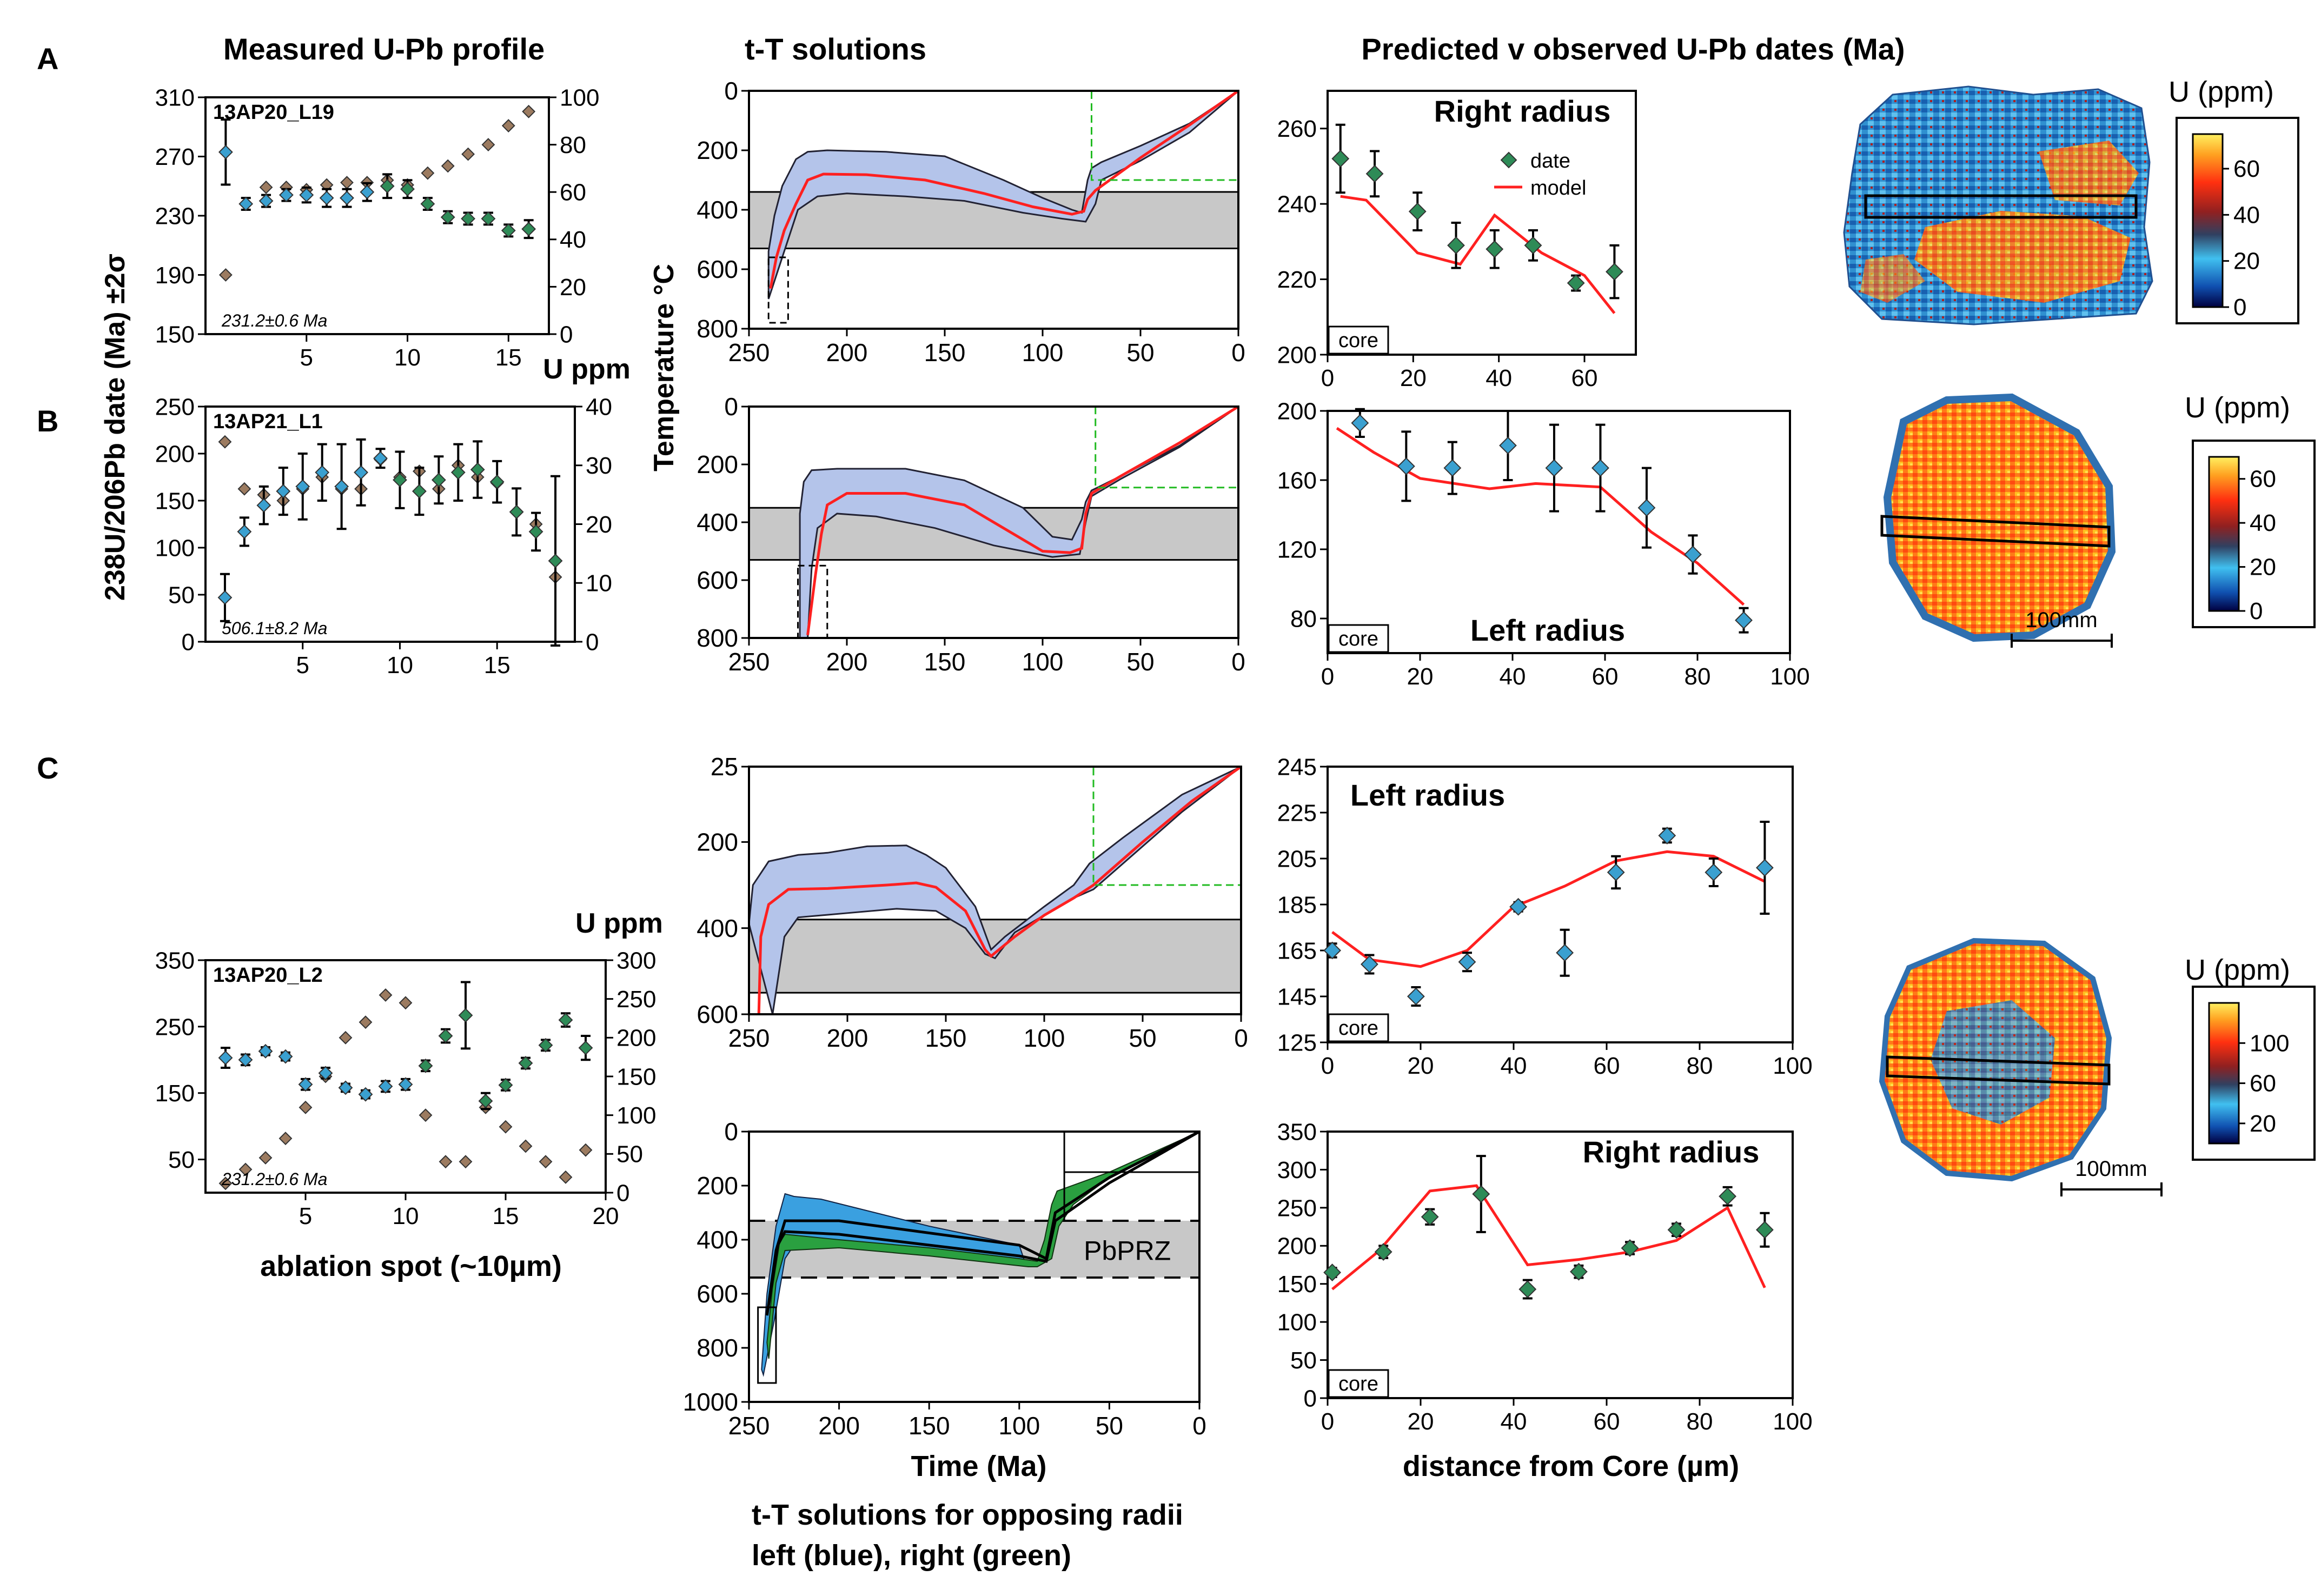 This screenshot has height=1596, width=2321. I want to click on A_pred-ytick-label: 200, so click(1297, 355).